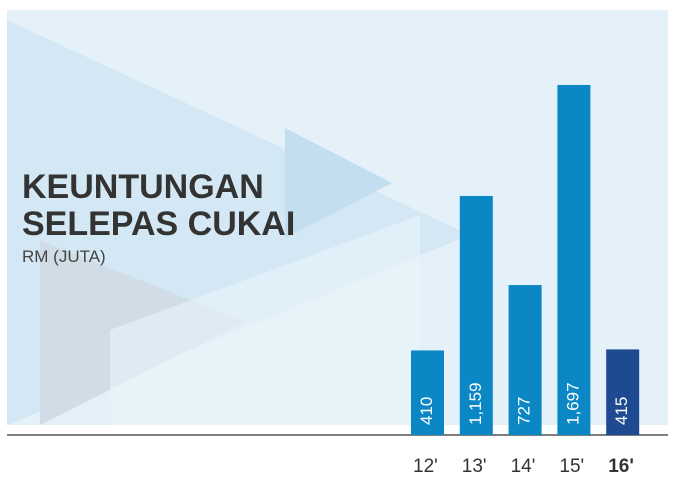 Image resolution: width=684 pixels, height=477 pixels. What do you see at coordinates (474, 466) in the screenshot?
I see `x-tick-label: 13'` at bounding box center [474, 466].